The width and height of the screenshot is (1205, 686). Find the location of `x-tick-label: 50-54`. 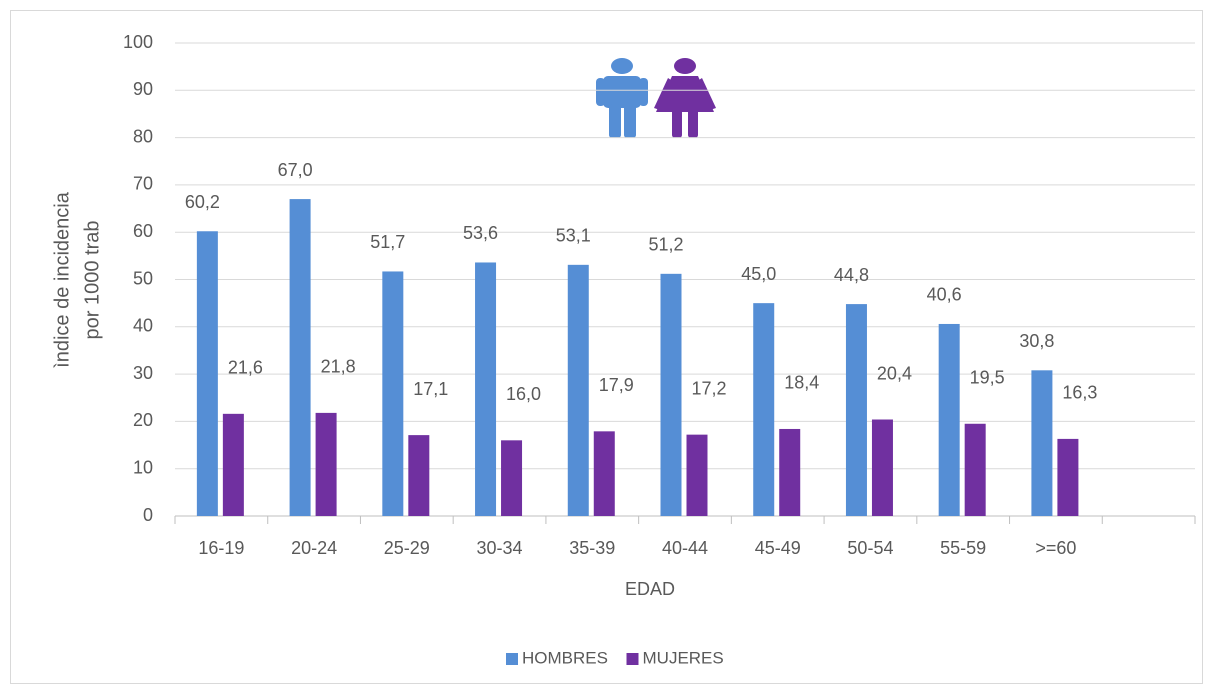

x-tick-label: 50-54 is located at coordinates (870, 548).